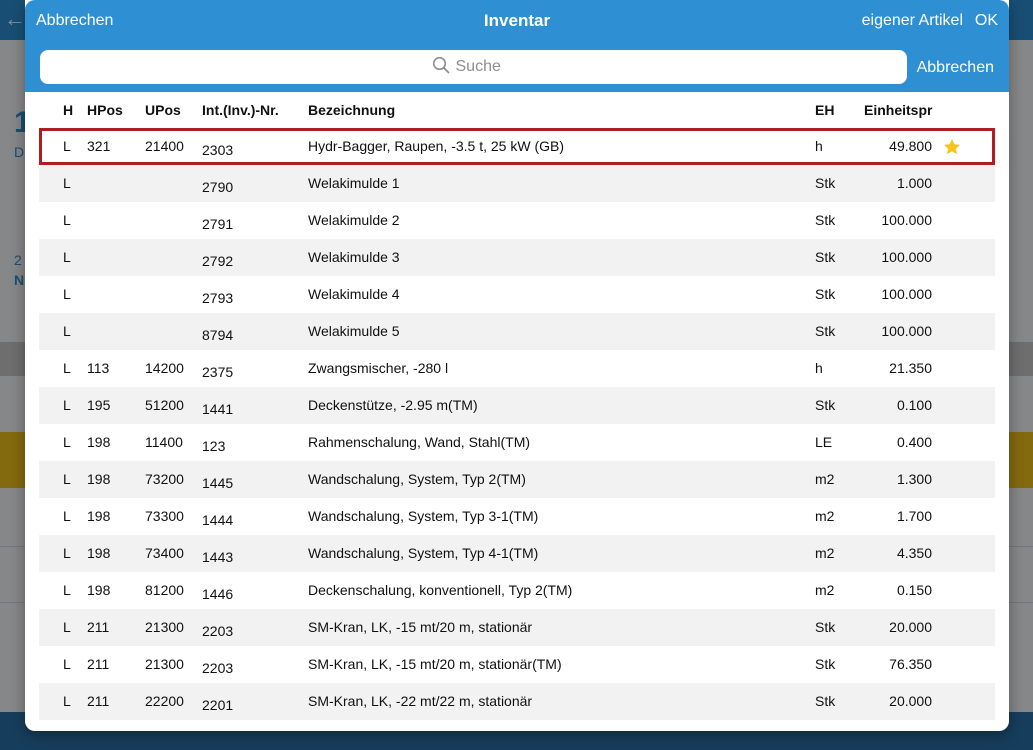  Describe the element at coordinates (68, 110) in the screenshot. I see `column-header-h: H` at that location.